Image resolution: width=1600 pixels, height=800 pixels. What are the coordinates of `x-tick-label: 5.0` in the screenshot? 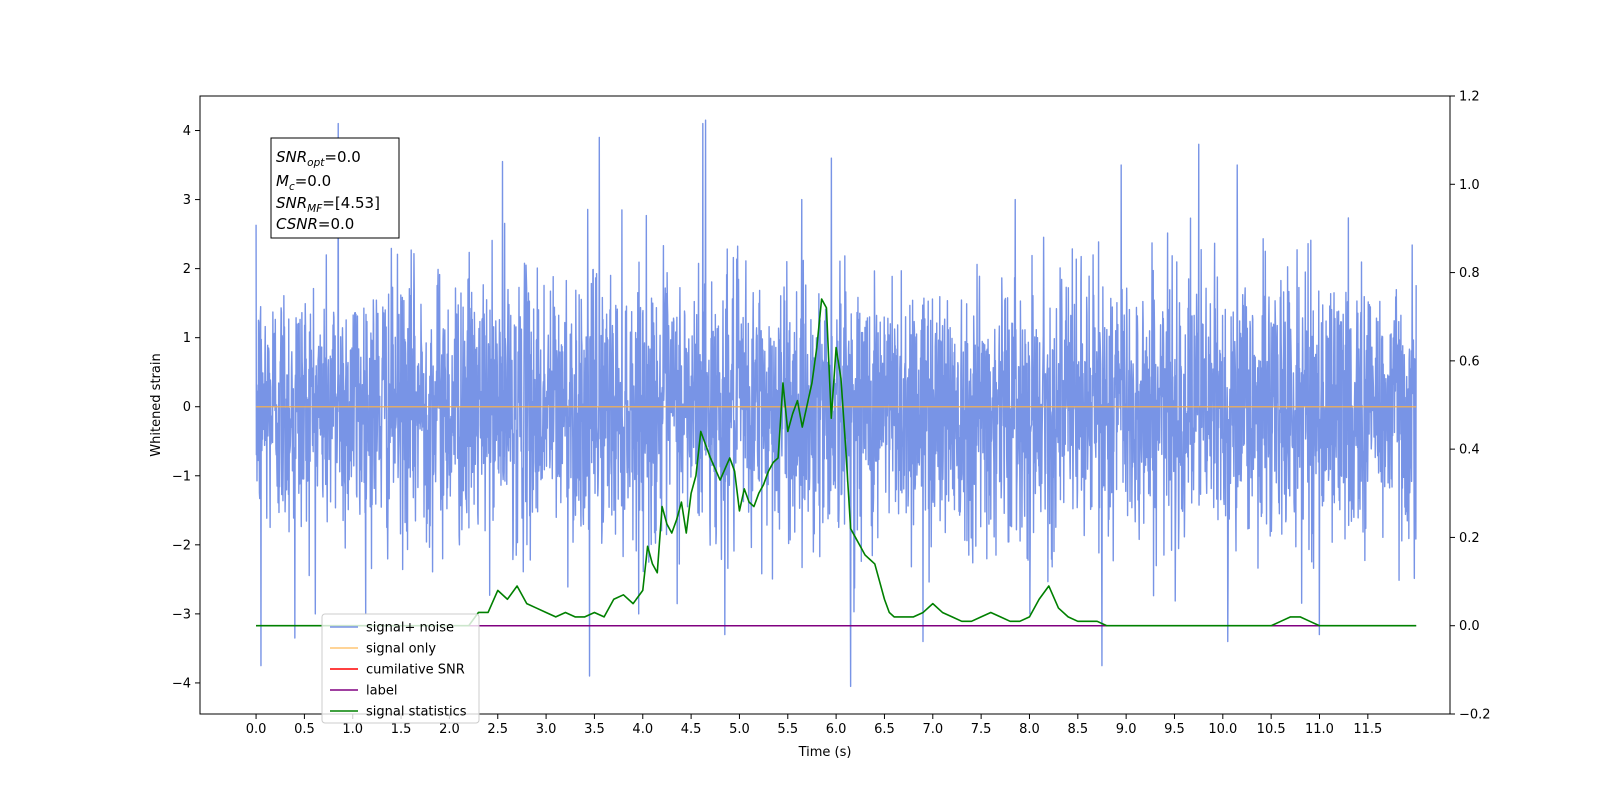 It's located at (739, 729).